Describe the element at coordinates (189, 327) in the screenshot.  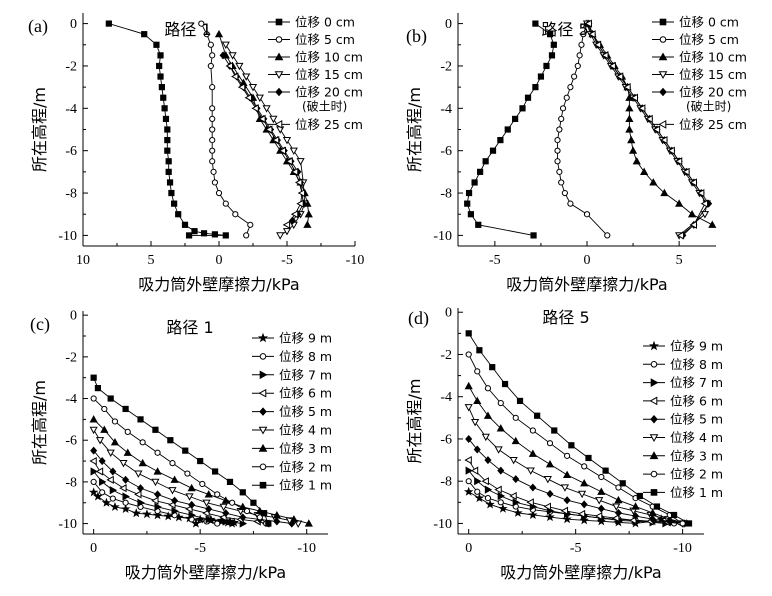
I see `panel-title: 路径 1` at that location.